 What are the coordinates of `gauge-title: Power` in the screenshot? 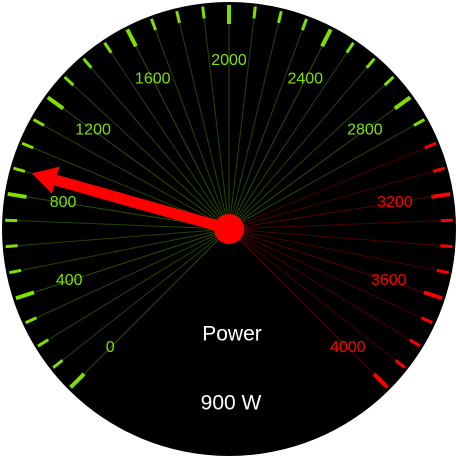 It's located at (232, 334).